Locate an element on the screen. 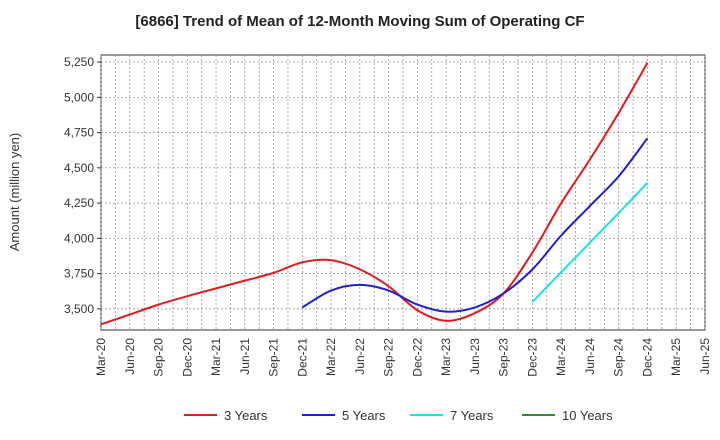  x-tick-label: Mar-24 is located at coordinates (561, 357).